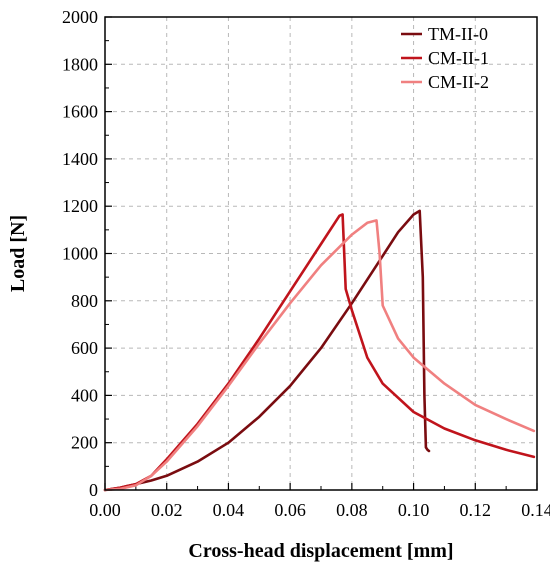 The height and width of the screenshot is (571, 550). What do you see at coordinates (320, 551) in the screenshot?
I see `x-axis-title: Cross-head displacement [mm]` at bounding box center [320, 551].